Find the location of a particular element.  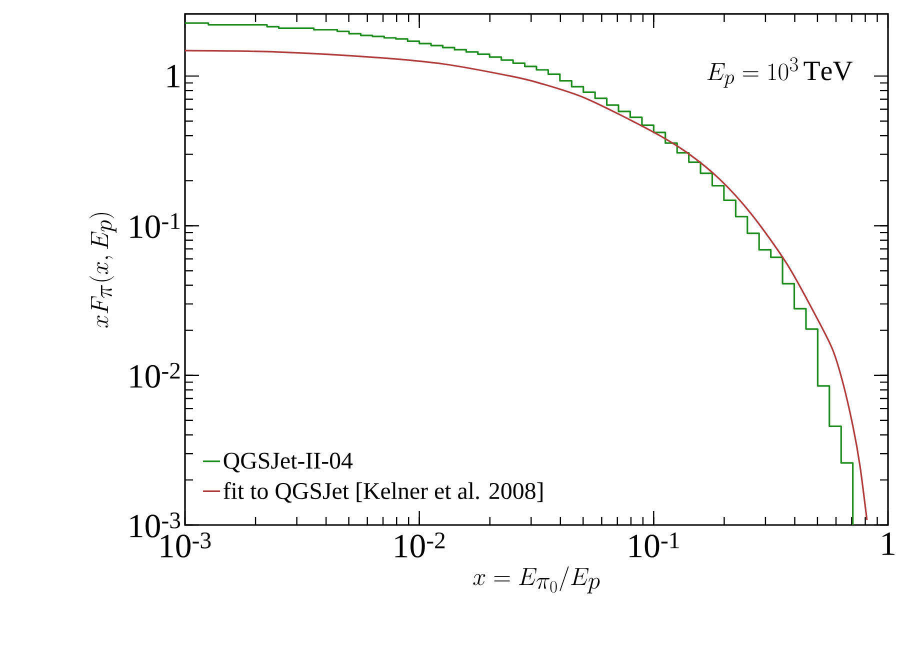

annotation: $E_p = 10^3\,\mathrm{TeV}$ is located at coordinates (780, 72).